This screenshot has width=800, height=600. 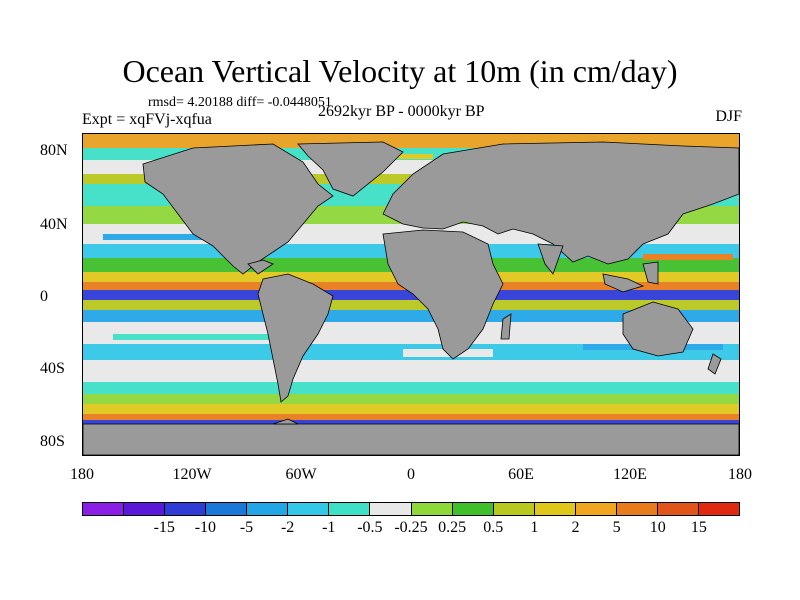 I want to click on lon-label-60w: 60W, so click(x=301, y=474).